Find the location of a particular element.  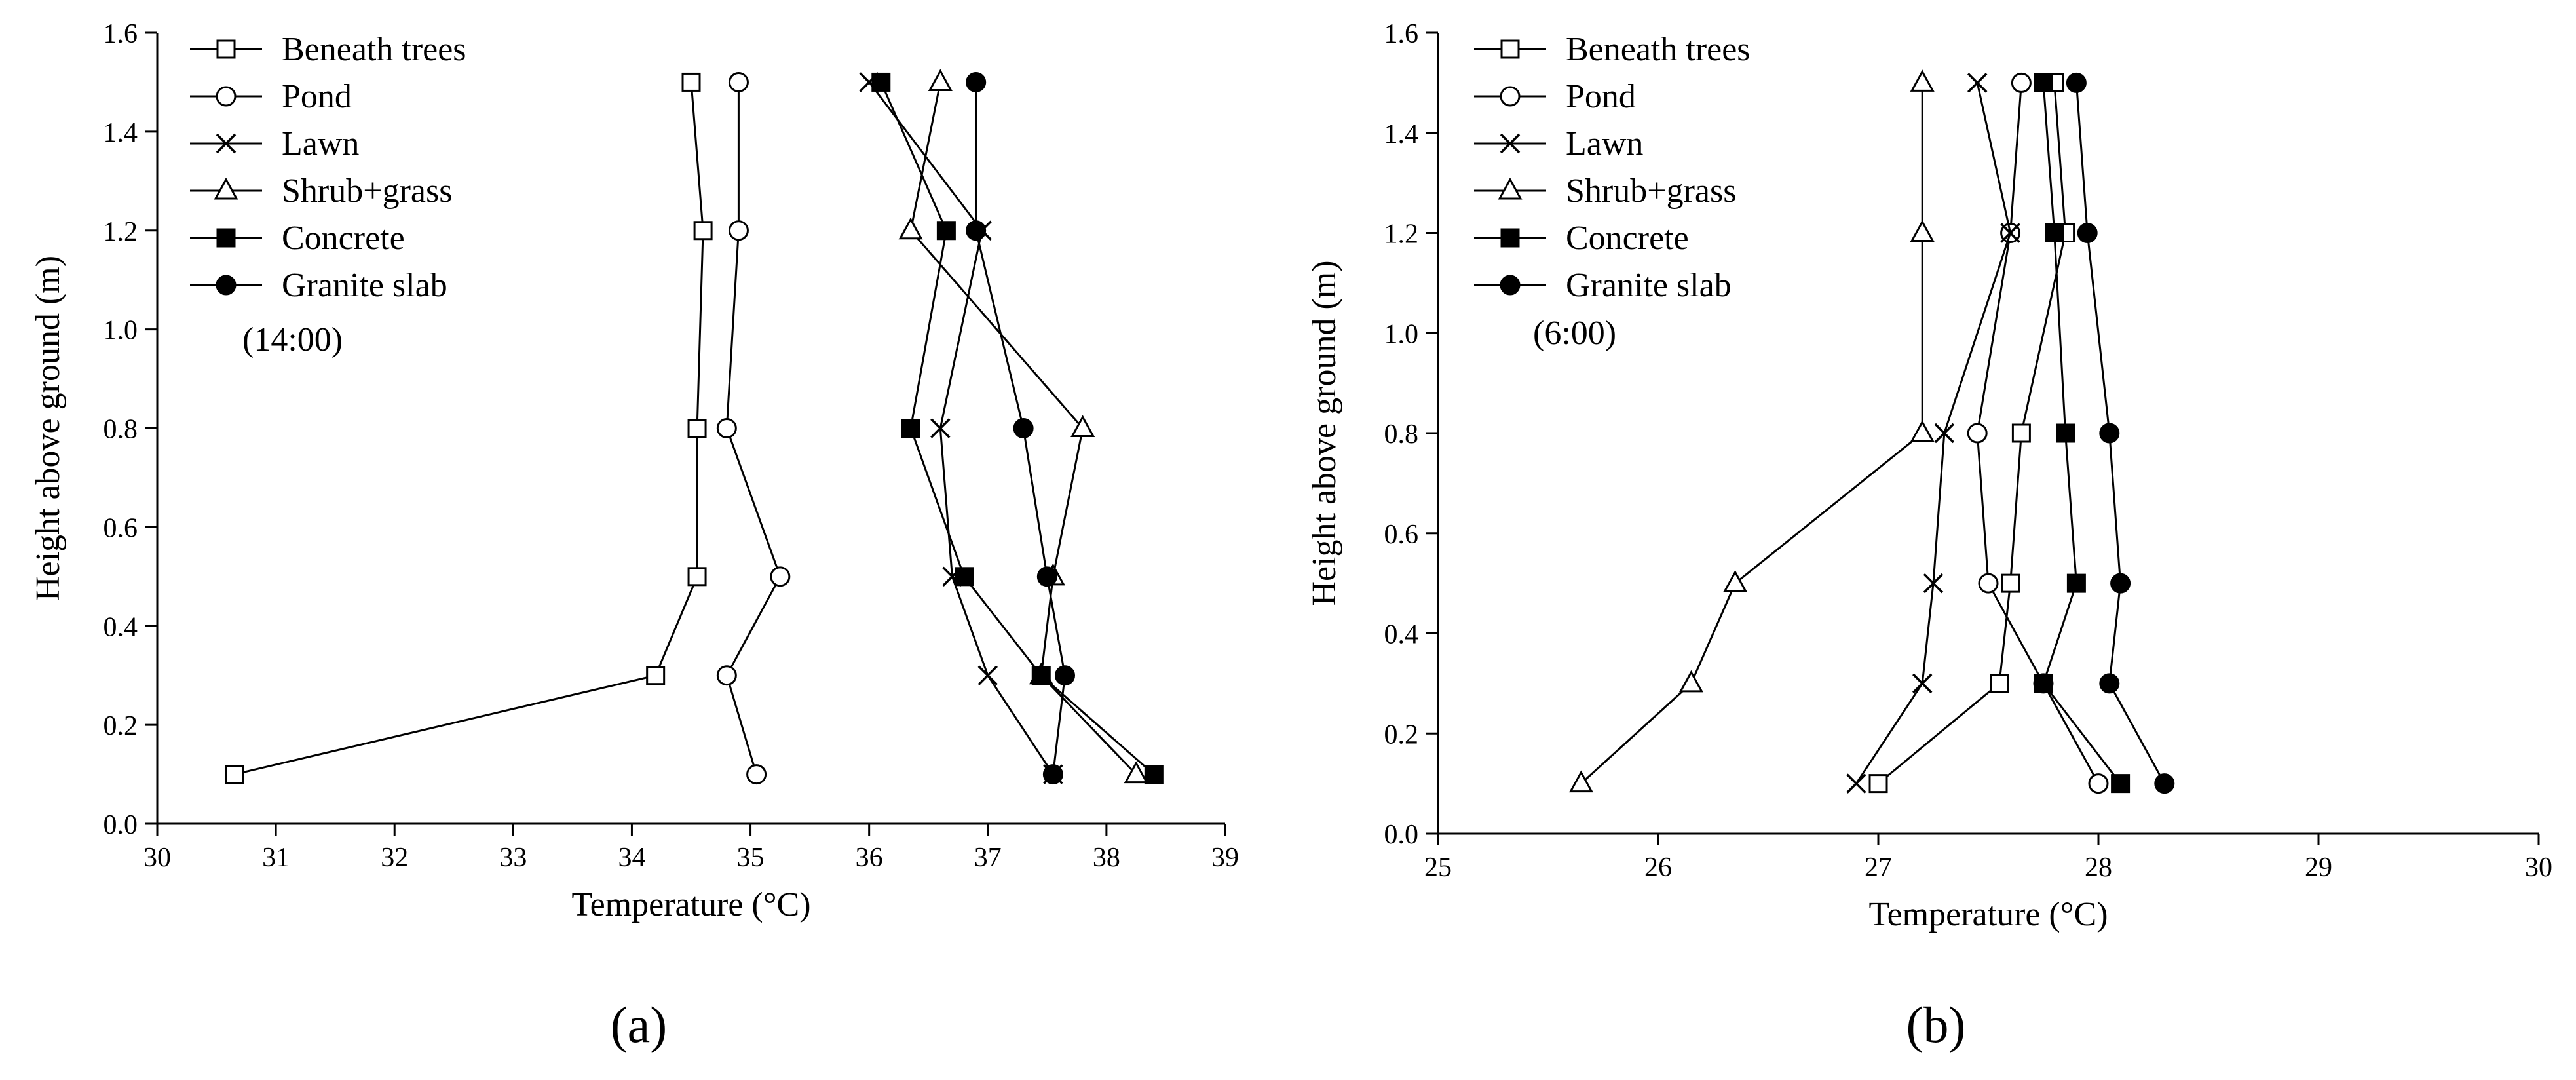

legend-item: Pond is located at coordinates (1555, 97).